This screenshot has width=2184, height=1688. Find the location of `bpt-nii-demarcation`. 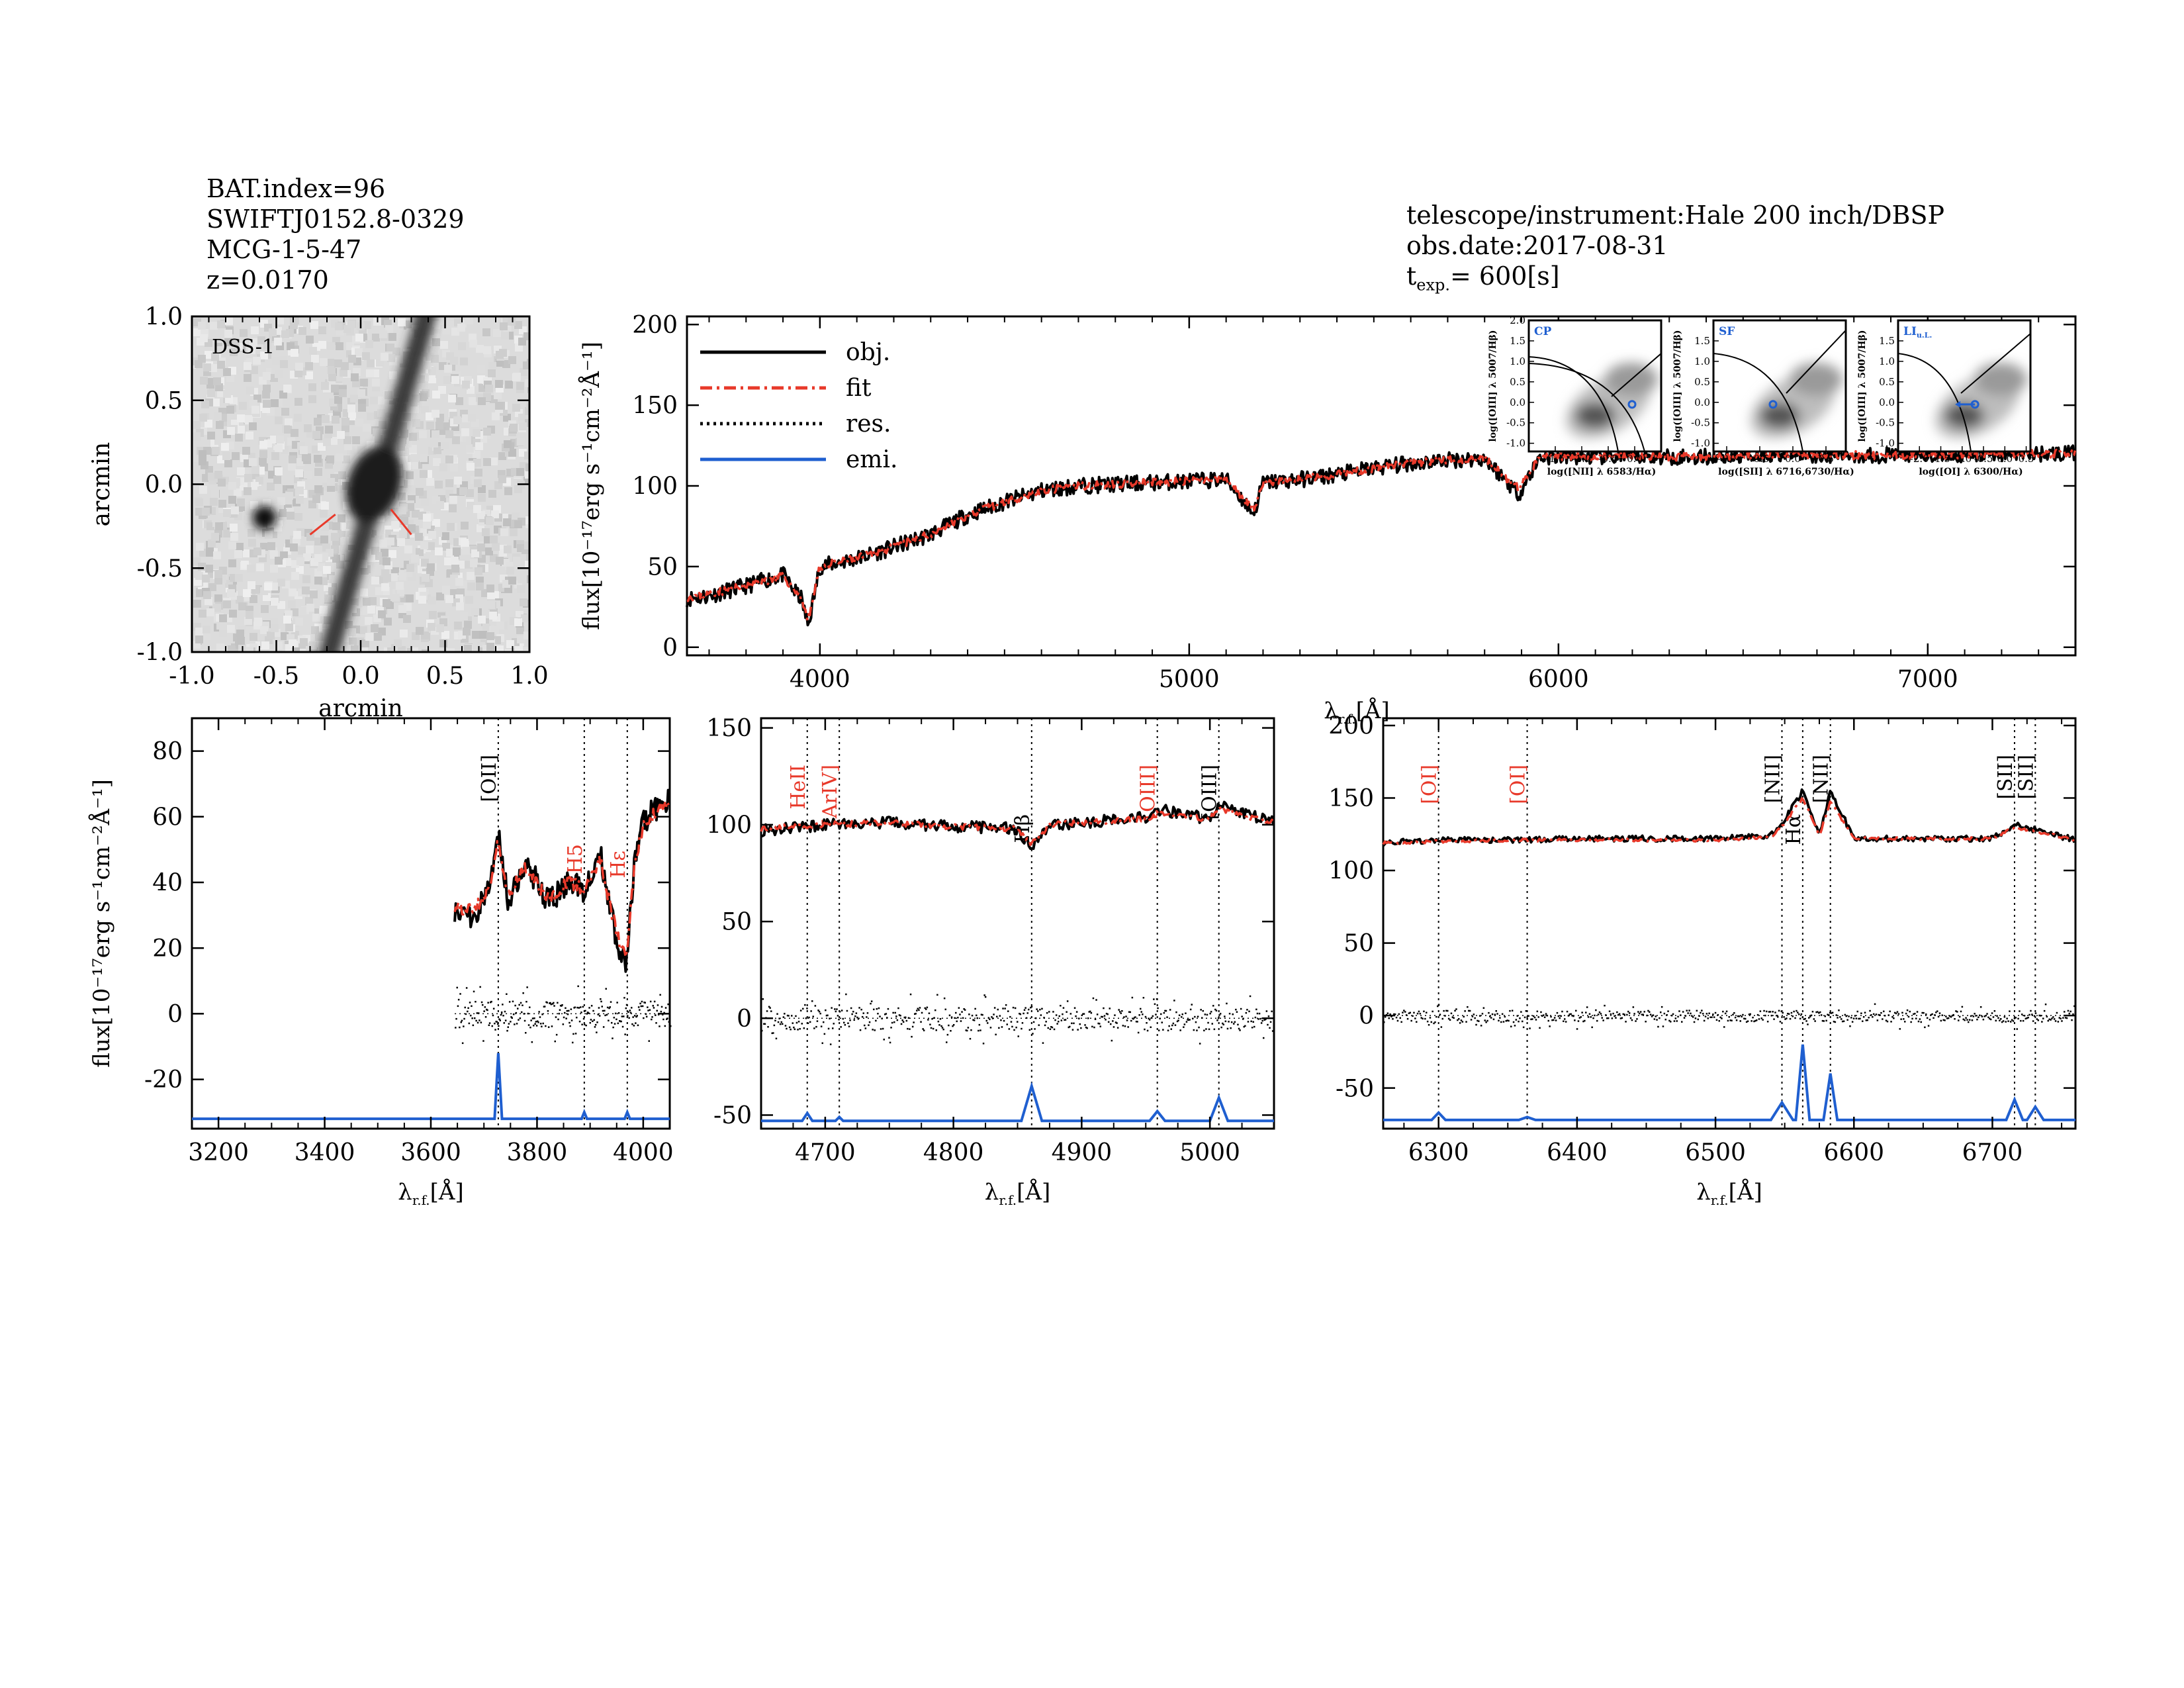

bpt-nii-demarcation is located at coordinates (1636, 375).